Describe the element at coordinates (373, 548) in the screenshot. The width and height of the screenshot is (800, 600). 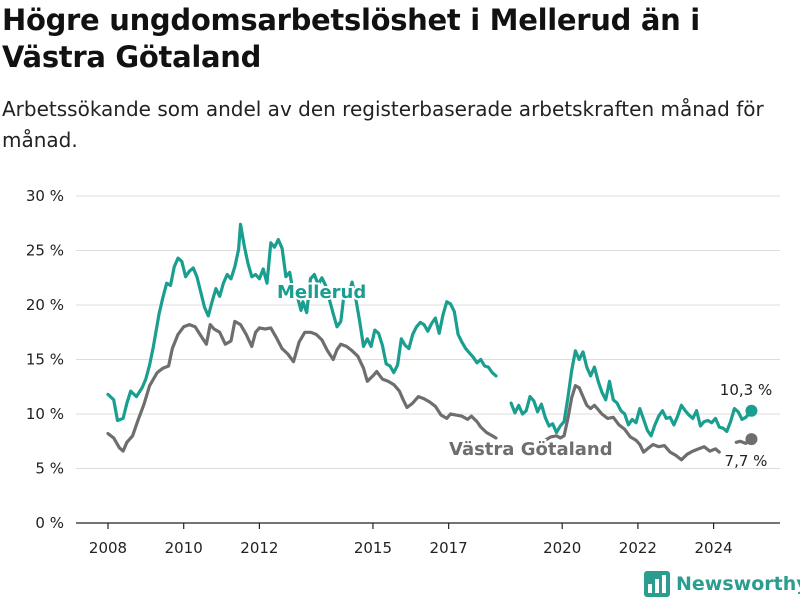
I see `x-tick-label: 2015` at that location.